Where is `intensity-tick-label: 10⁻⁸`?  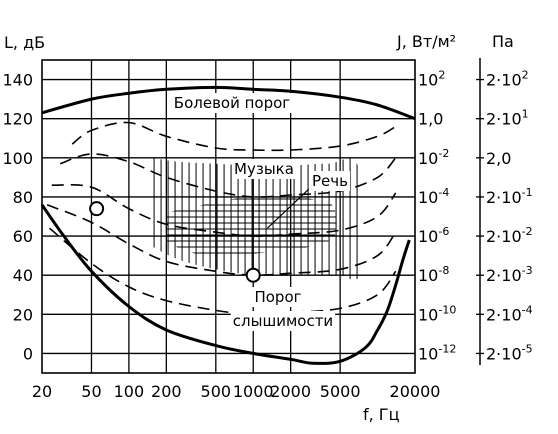 intensity-tick-label: 10⁻⁸ is located at coordinates (433, 274).